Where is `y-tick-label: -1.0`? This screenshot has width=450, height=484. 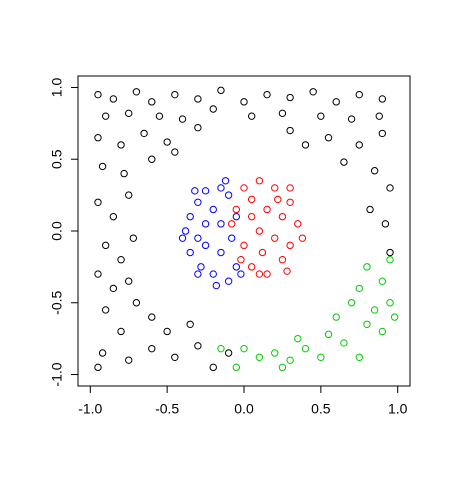
y-tick-label: -1.0 is located at coordinates (57, 374).